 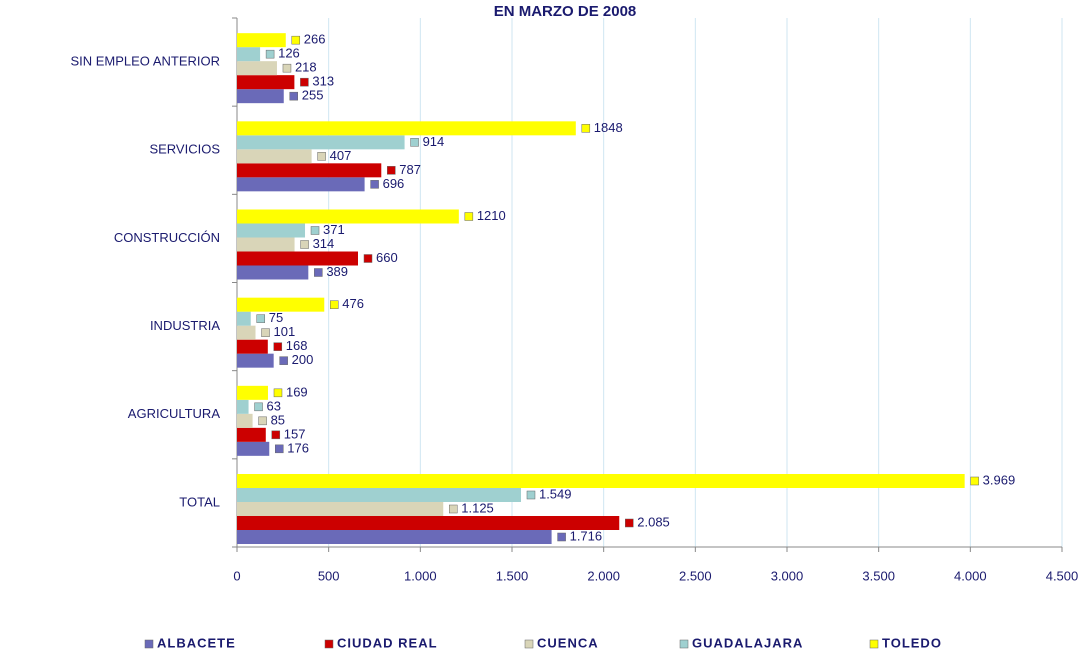 I want to click on x-tick-label: 4.500, so click(x=1062, y=575).